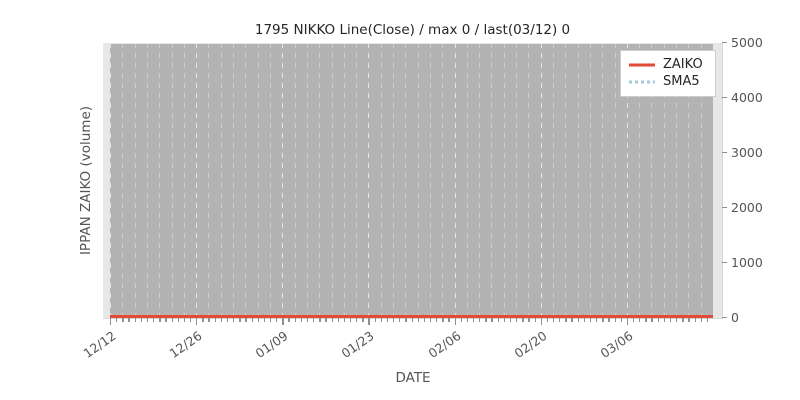  Describe the element at coordinates (413, 378) in the screenshot. I see `x-axis-label: DATE` at that location.